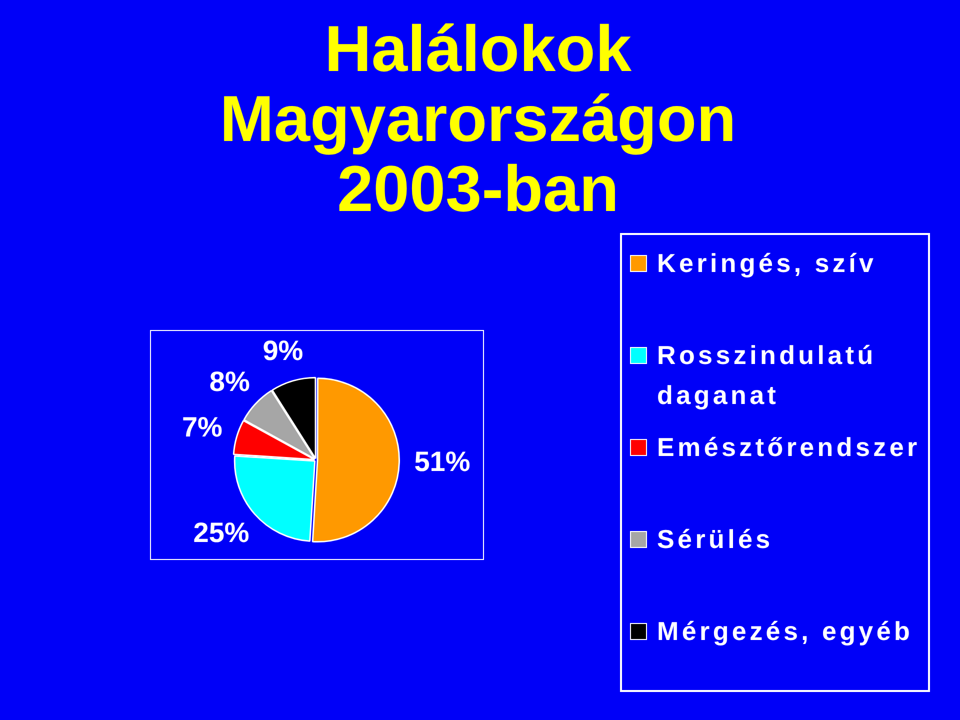  What do you see at coordinates (767, 263) in the screenshot?
I see `legend-label: Keringés, szív` at bounding box center [767, 263].